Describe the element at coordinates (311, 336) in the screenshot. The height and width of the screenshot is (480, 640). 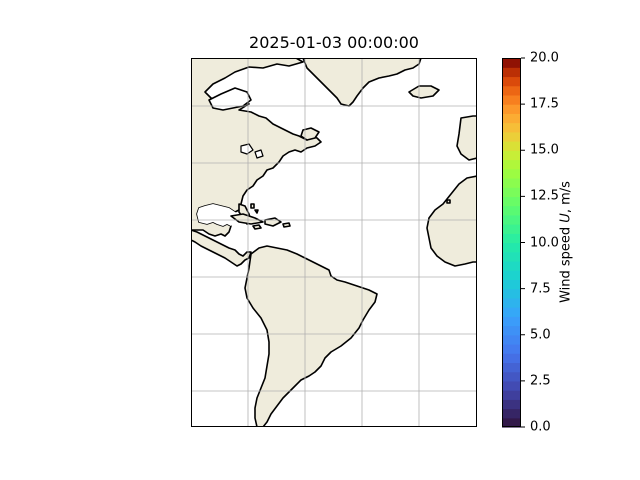
I see `south-america-landmass` at that location.